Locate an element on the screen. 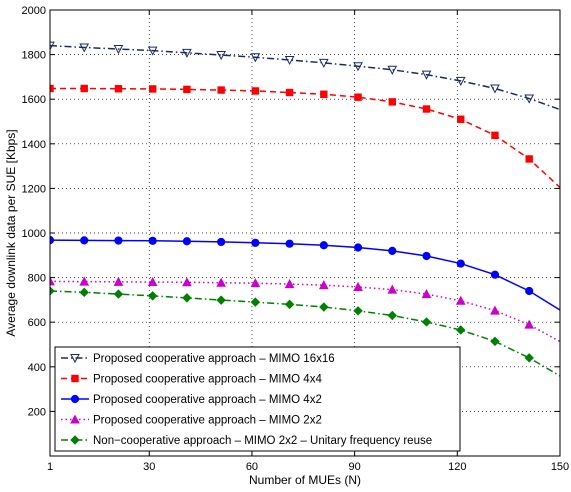  x-axis-label: Number of MUEs (N) is located at coordinates (305, 480).